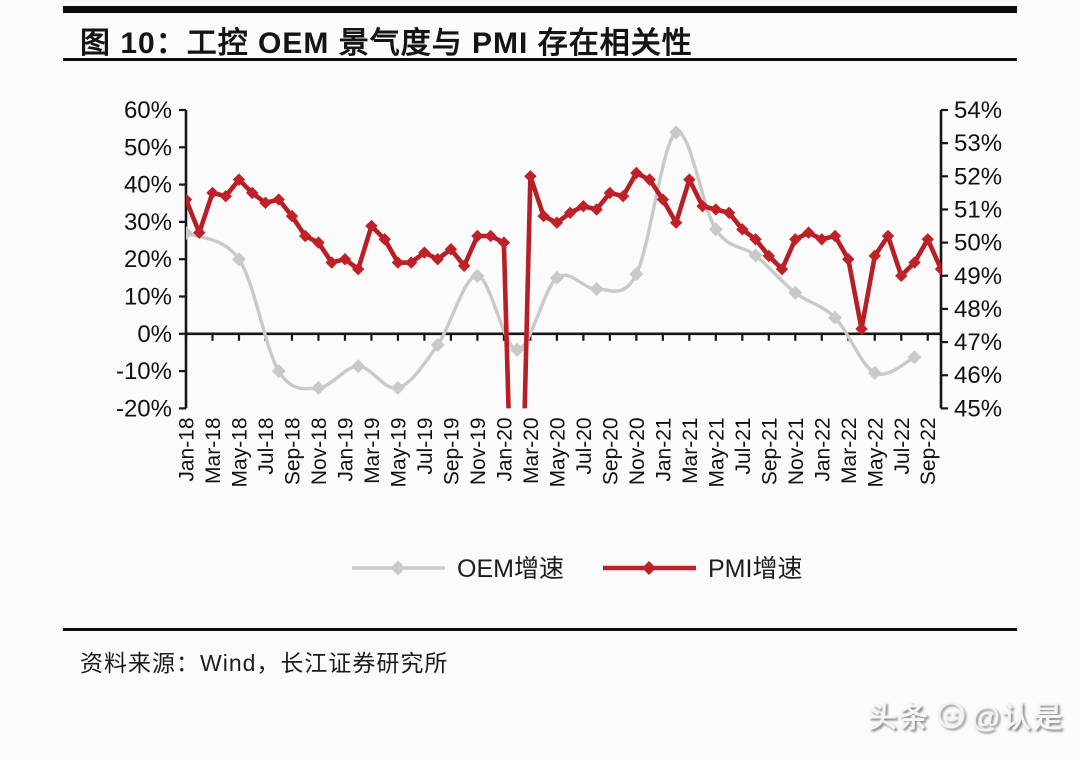 The width and height of the screenshot is (1080, 760). Describe the element at coordinates (1017, 718) in the screenshot. I see `watermark-text-right: @认是` at that location.